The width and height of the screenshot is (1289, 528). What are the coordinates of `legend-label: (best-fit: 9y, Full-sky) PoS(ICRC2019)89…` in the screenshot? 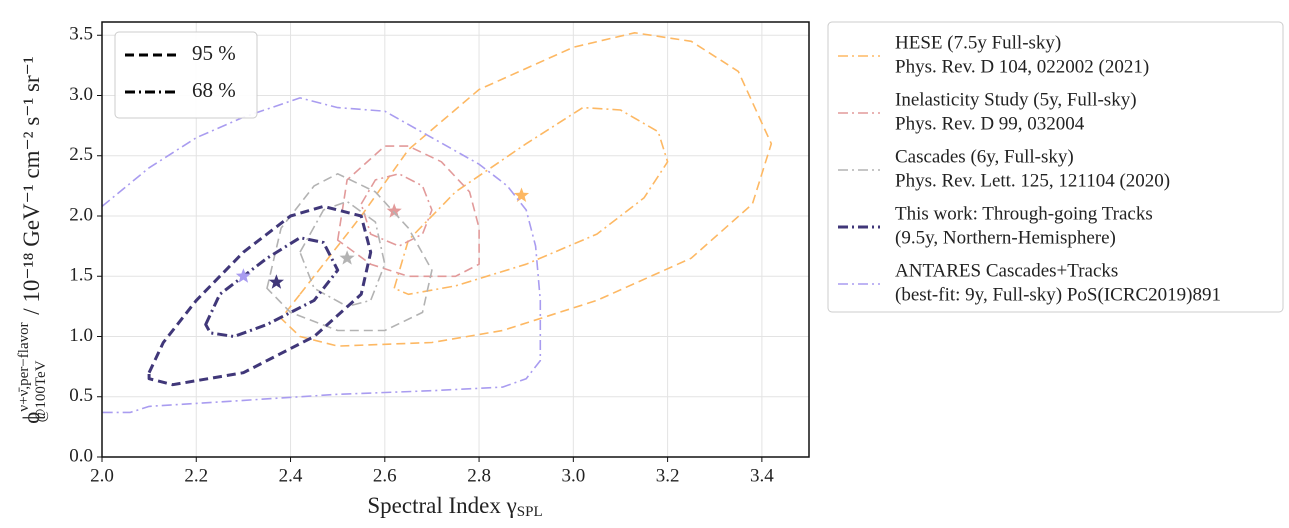 It's located at (1058, 294).